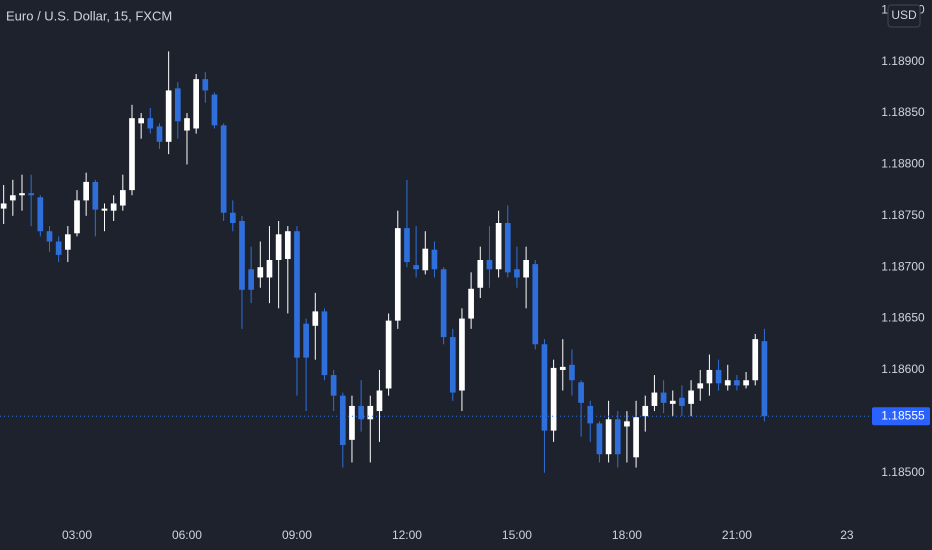  Describe the element at coordinates (903, 318) in the screenshot. I see `y-tick-label: 1.18650` at that location.